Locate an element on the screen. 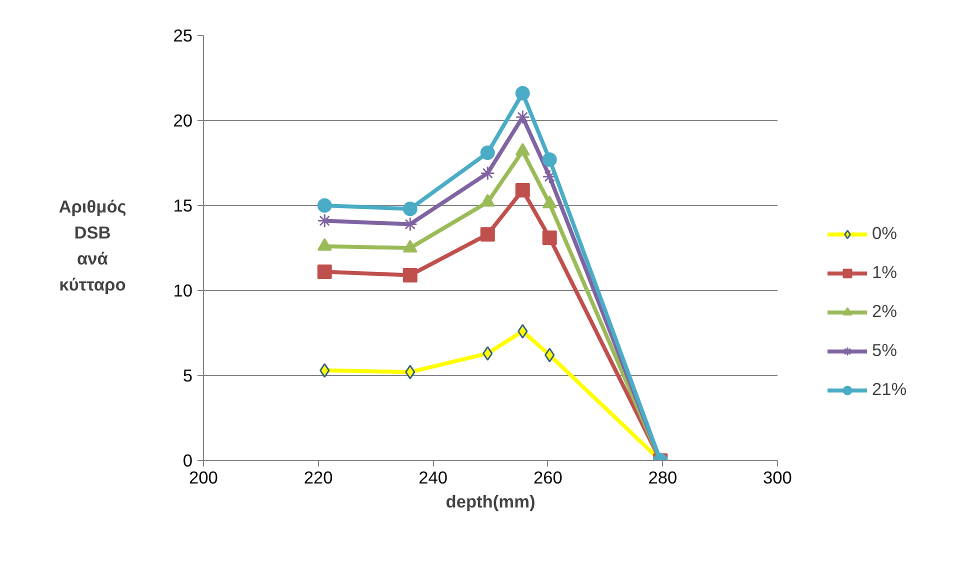 The image size is (959, 579). legend-label: 1% is located at coordinates (885, 272).